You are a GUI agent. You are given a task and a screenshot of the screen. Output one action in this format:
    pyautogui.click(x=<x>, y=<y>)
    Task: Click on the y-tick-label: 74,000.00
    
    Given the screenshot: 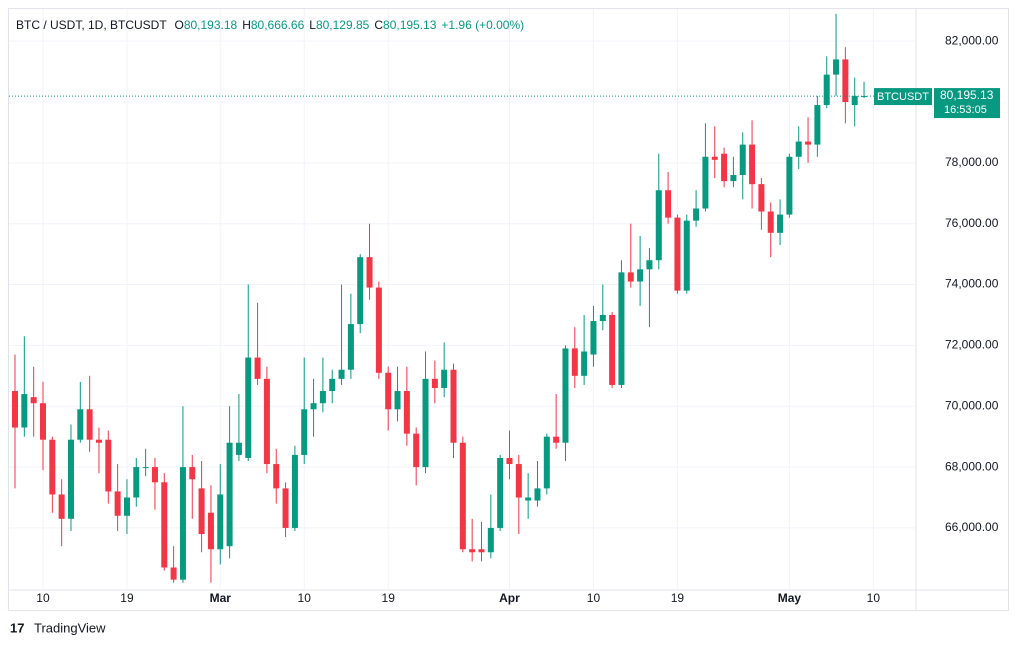 What is the action you would take?
    pyautogui.click(x=972, y=284)
    